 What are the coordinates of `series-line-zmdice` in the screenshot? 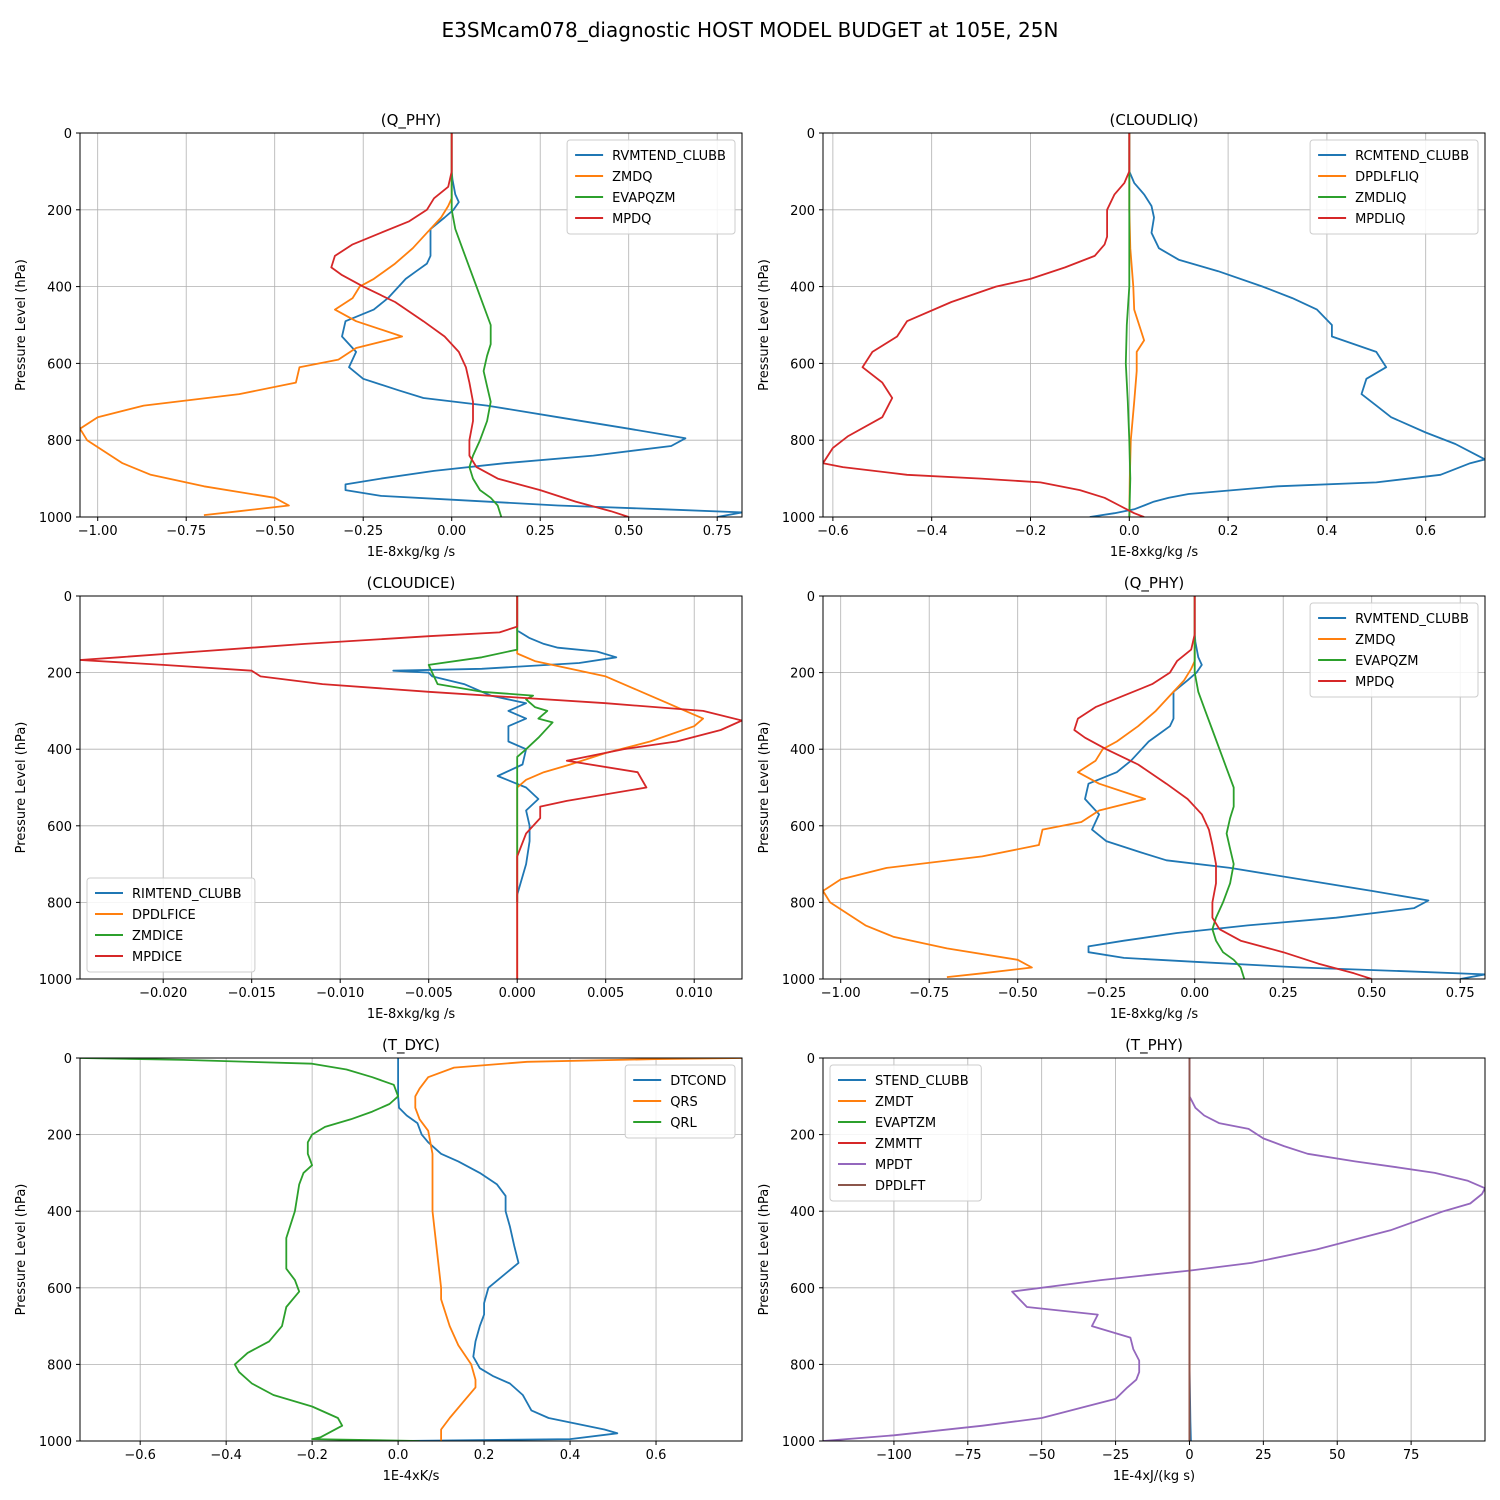 It's located at (490, 749).